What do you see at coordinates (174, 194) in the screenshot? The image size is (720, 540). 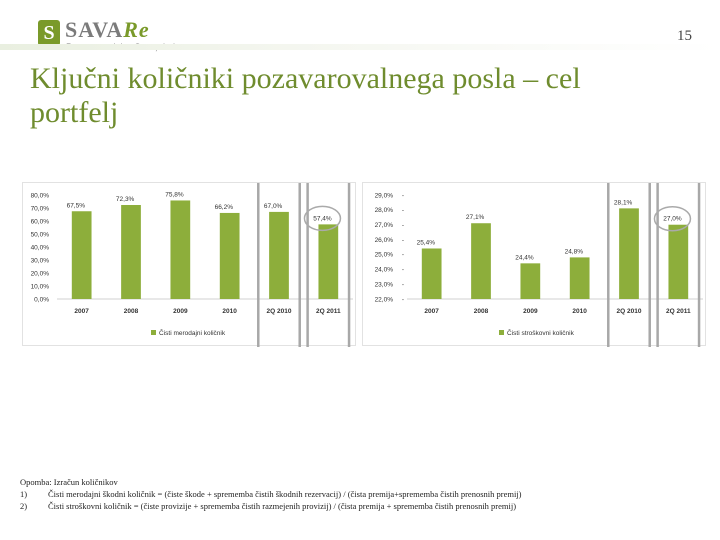 I see `data-label: 75,8%` at bounding box center [174, 194].